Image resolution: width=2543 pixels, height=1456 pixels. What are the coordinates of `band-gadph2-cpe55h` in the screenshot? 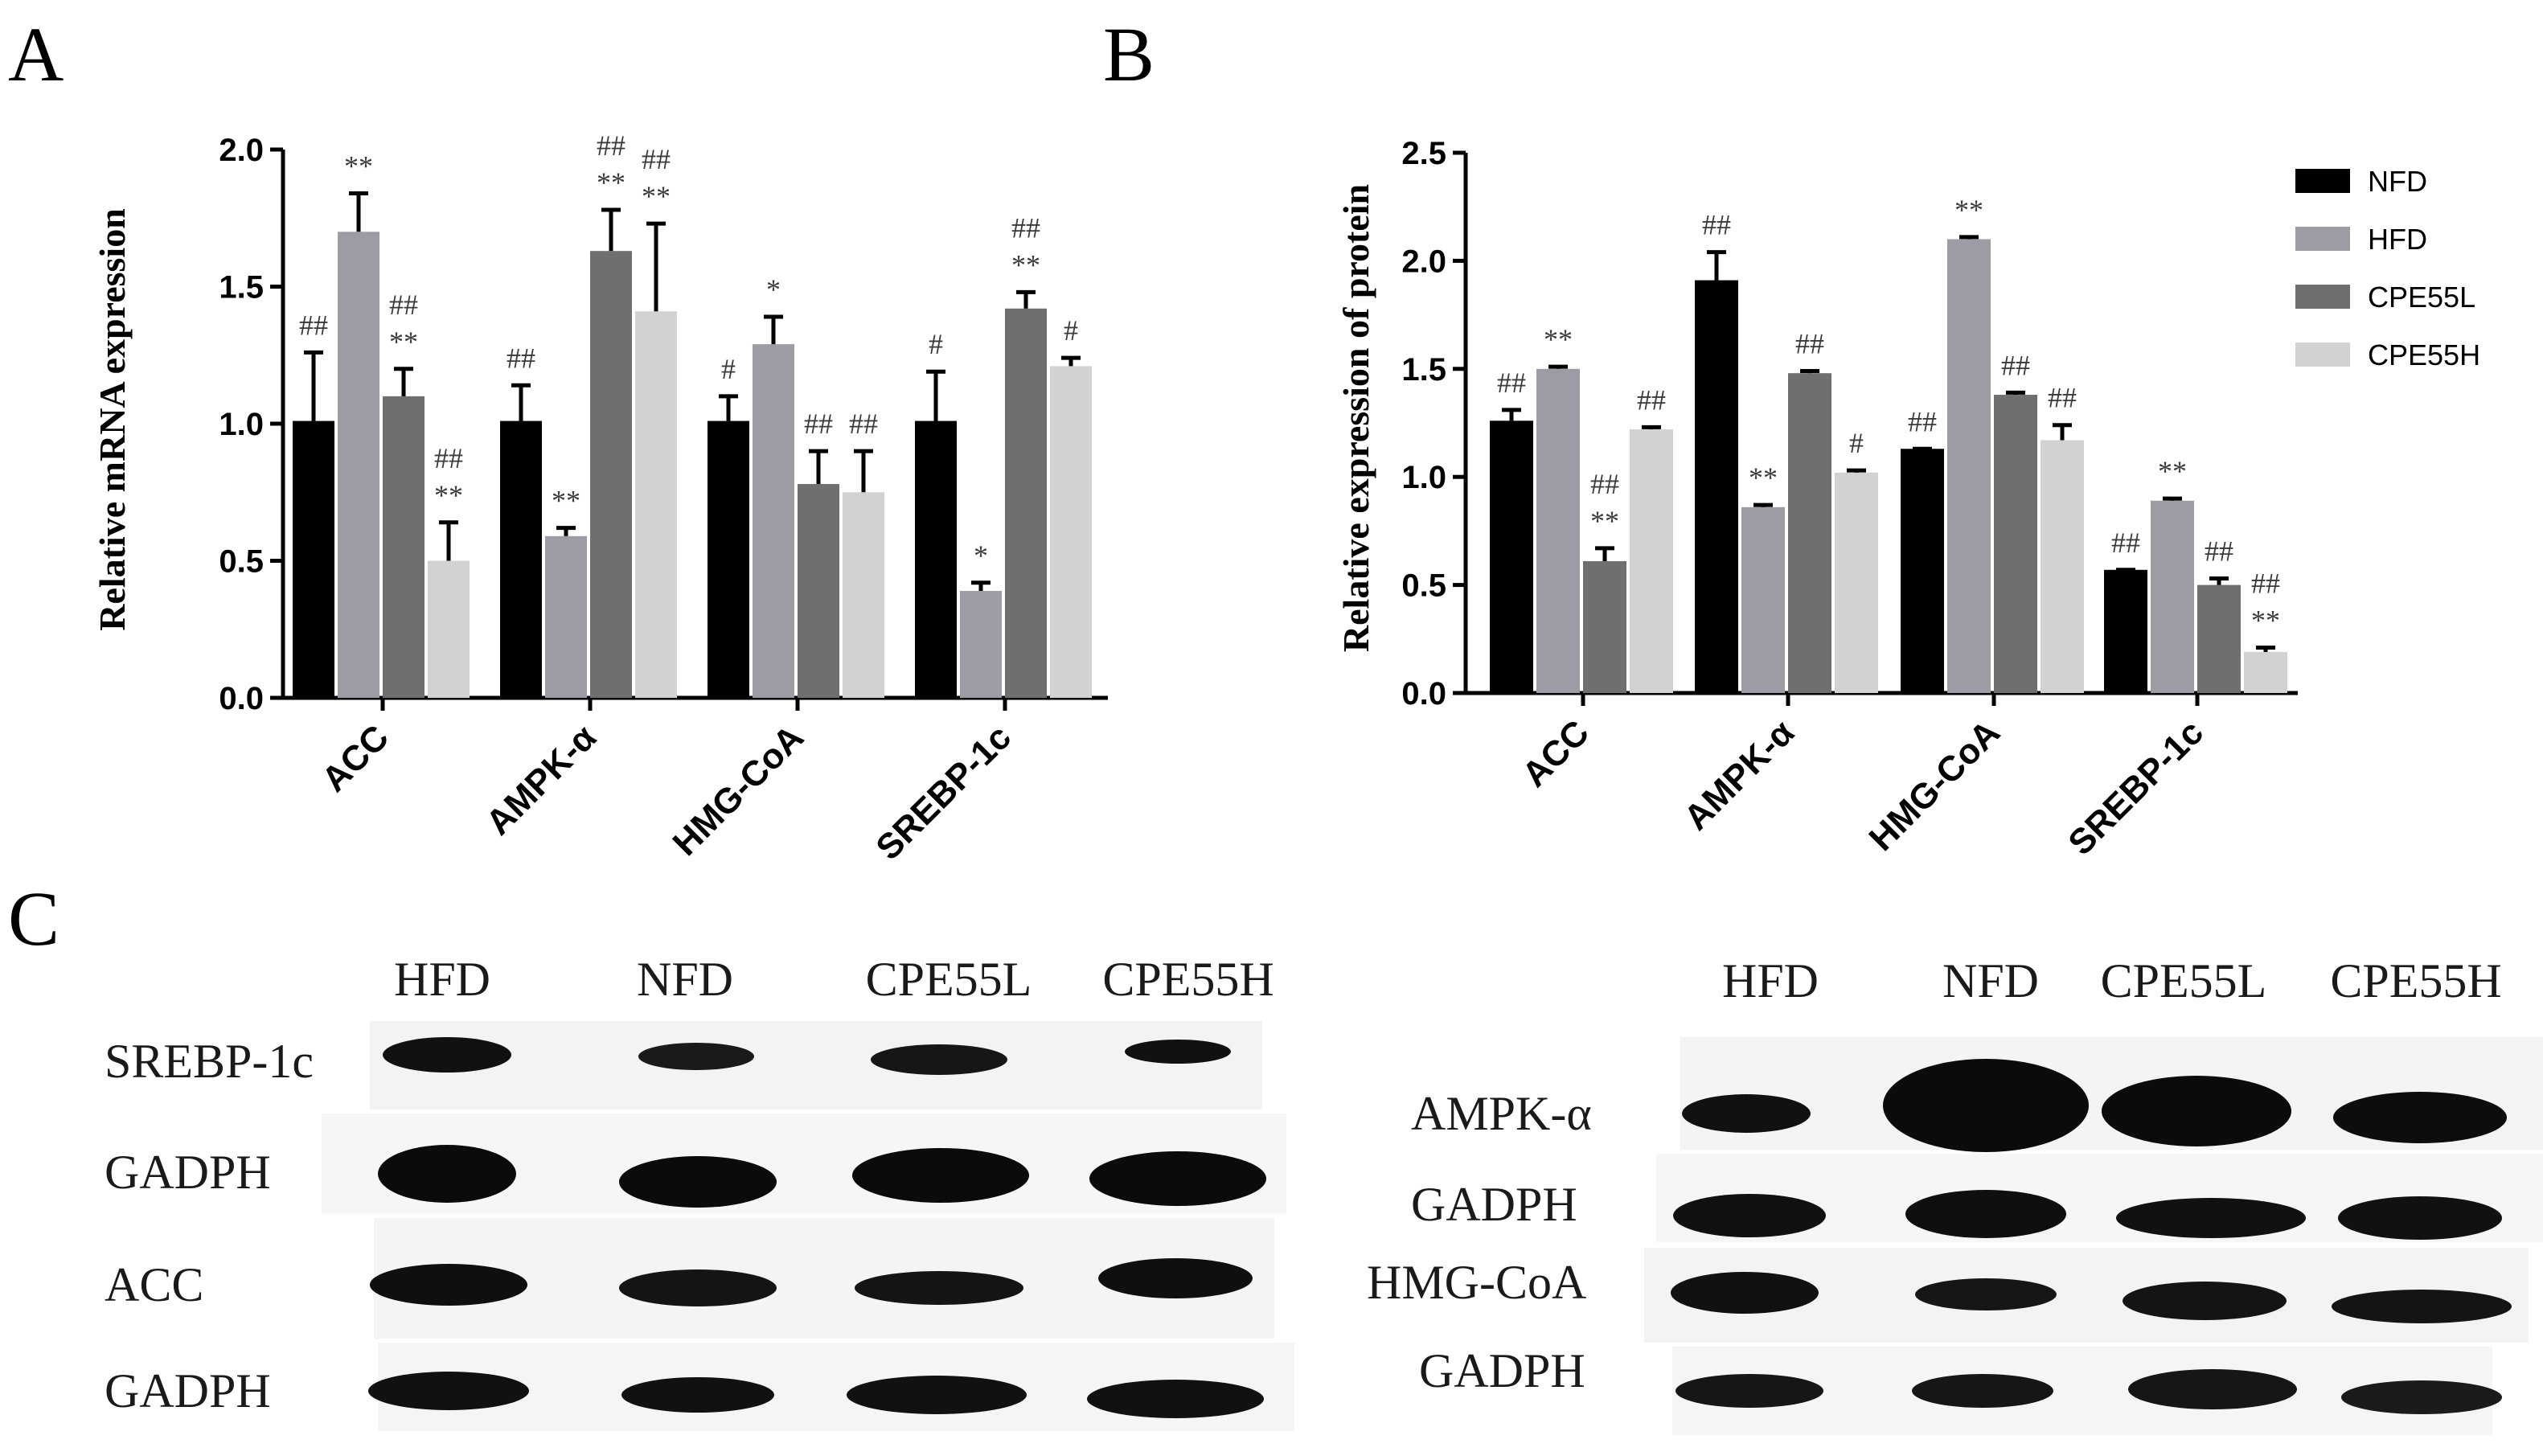 It's located at (1175, 1399).